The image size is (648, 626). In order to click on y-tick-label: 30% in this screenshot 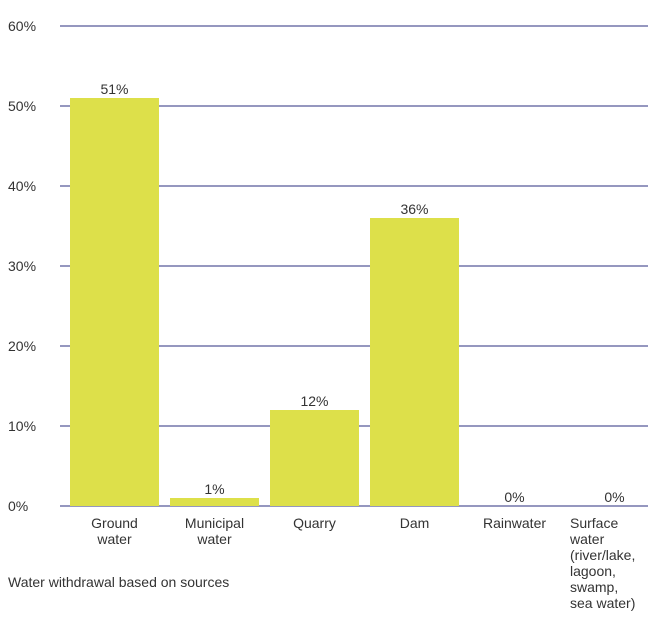, I will do `click(22, 266)`.